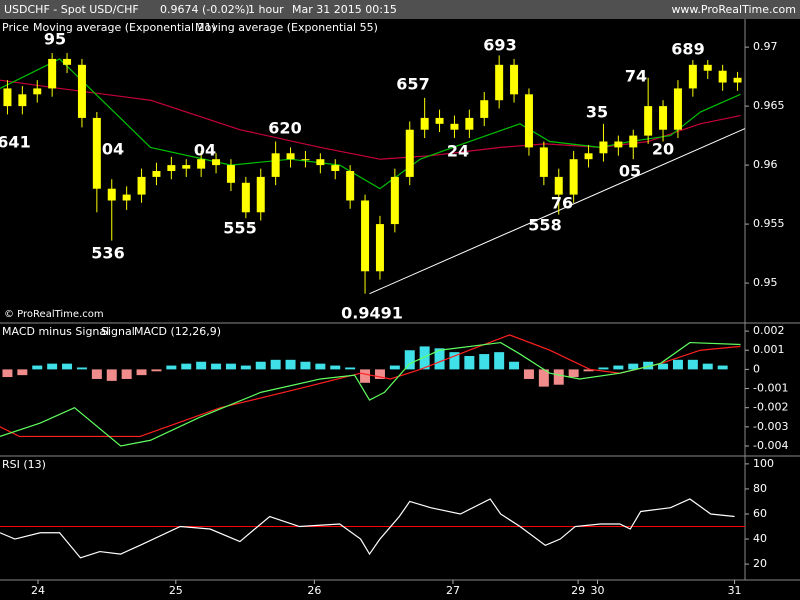 This screenshot has height=600, width=800. I want to click on annotation: 95, so click(55, 39).